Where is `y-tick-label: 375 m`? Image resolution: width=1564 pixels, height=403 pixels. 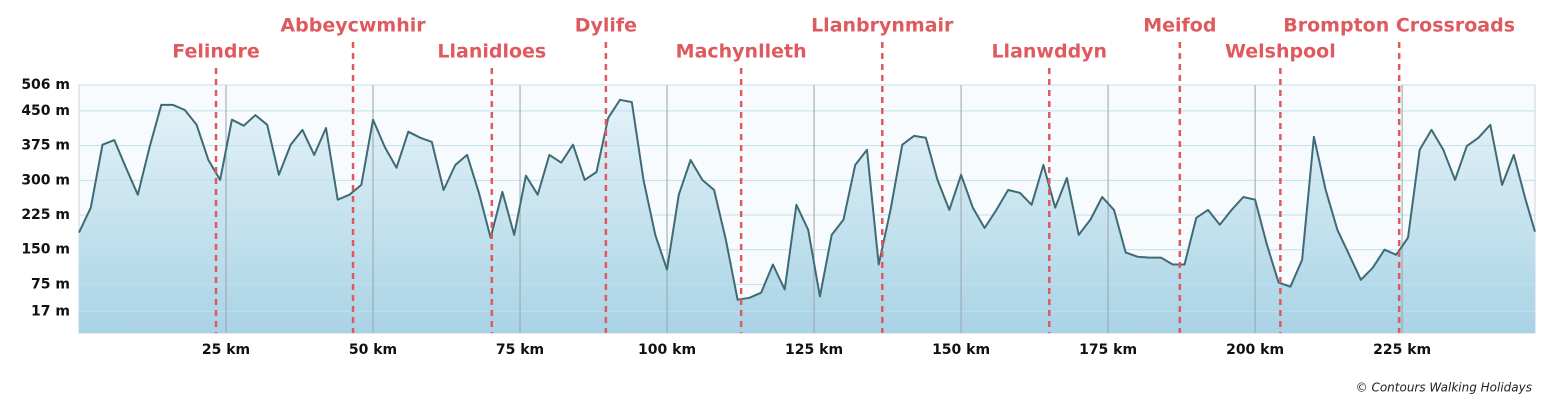 y-tick-label: 375 m is located at coordinates (45, 146).